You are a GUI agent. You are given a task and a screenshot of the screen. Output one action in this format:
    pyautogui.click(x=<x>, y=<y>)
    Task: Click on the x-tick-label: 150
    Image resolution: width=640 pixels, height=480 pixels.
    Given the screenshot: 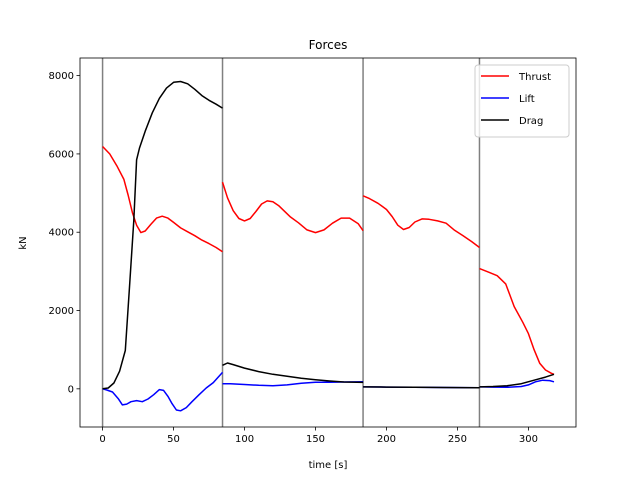 What is the action you would take?
    pyautogui.click(x=315, y=439)
    